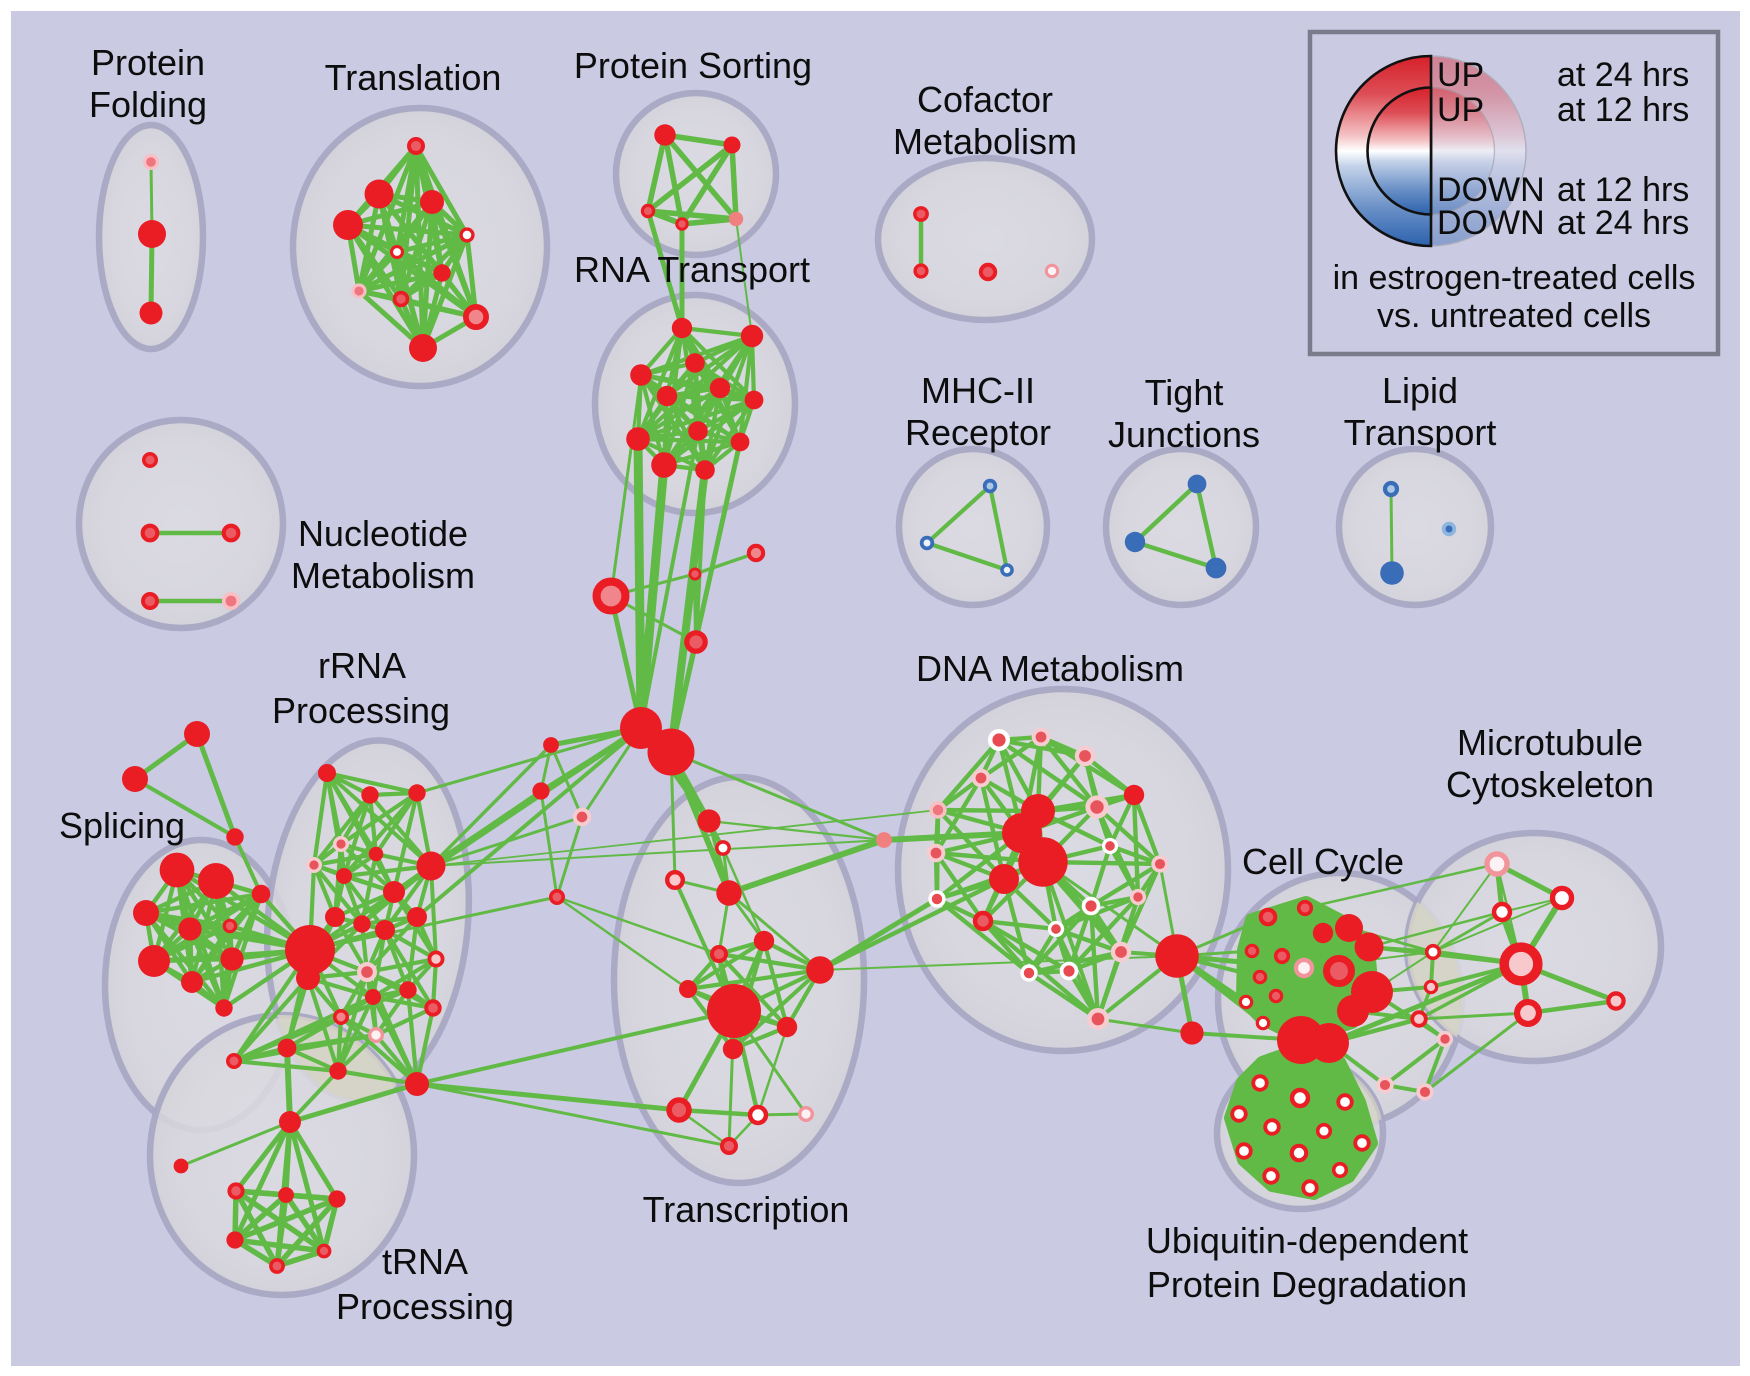 This screenshot has width=1750, height=1376. What do you see at coordinates (1184, 392) in the screenshot?
I see `svg-text: Tight` at bounding box center [1184, 392].